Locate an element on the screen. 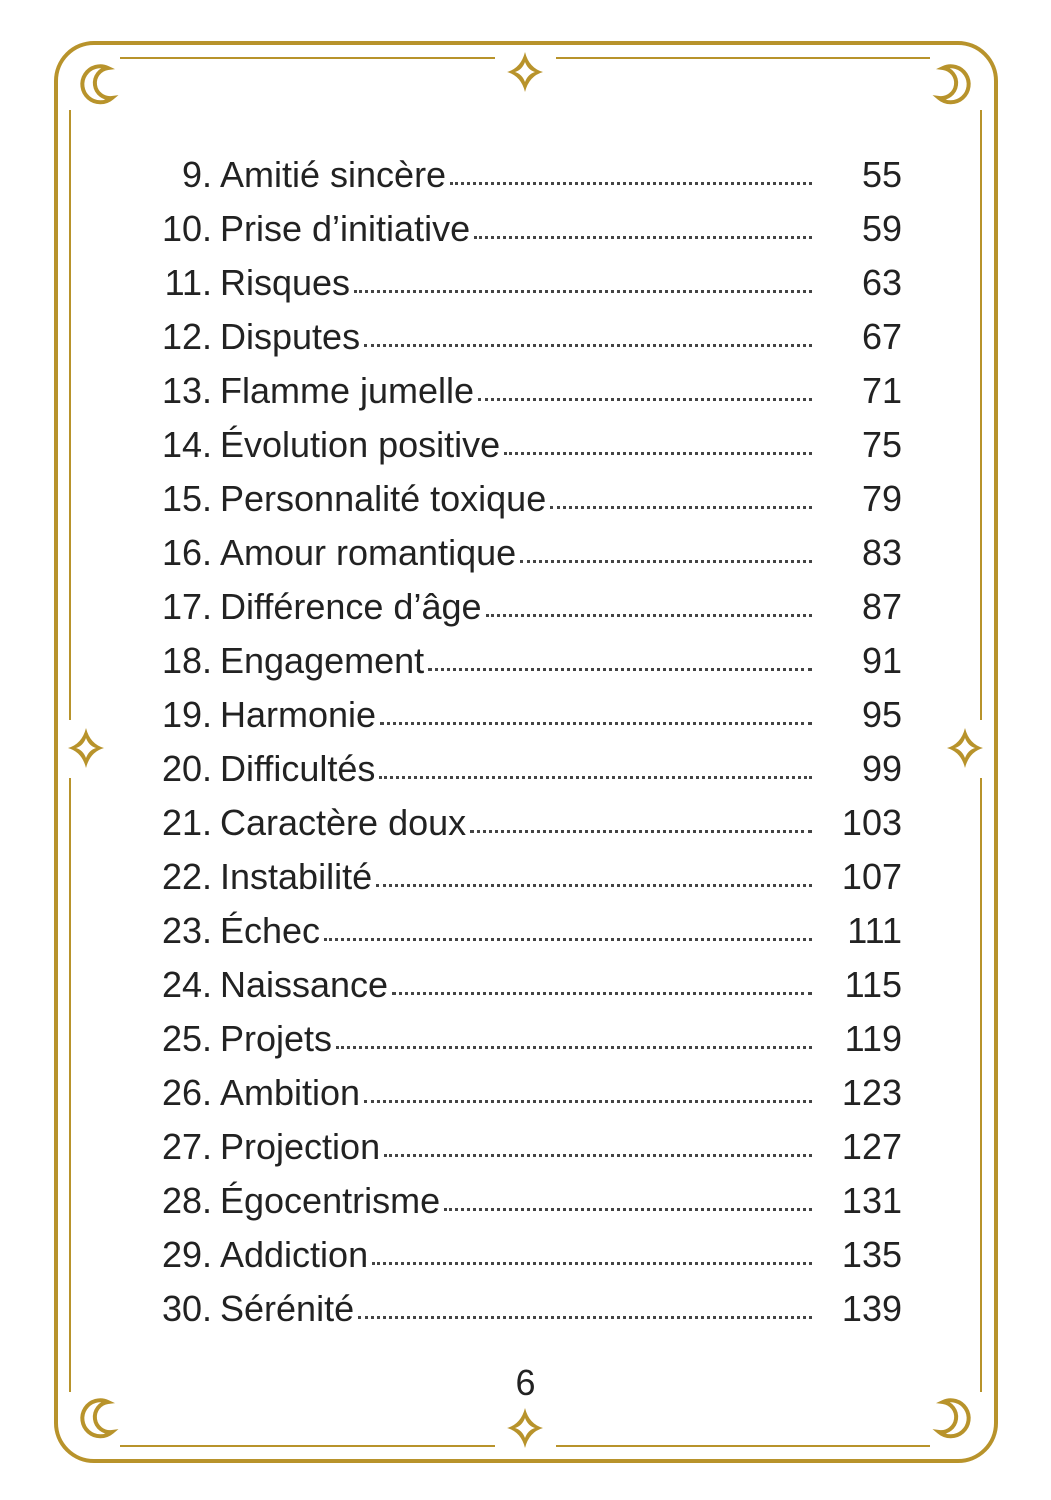  entry-title: Disputes is located at coordinates (290, 336).